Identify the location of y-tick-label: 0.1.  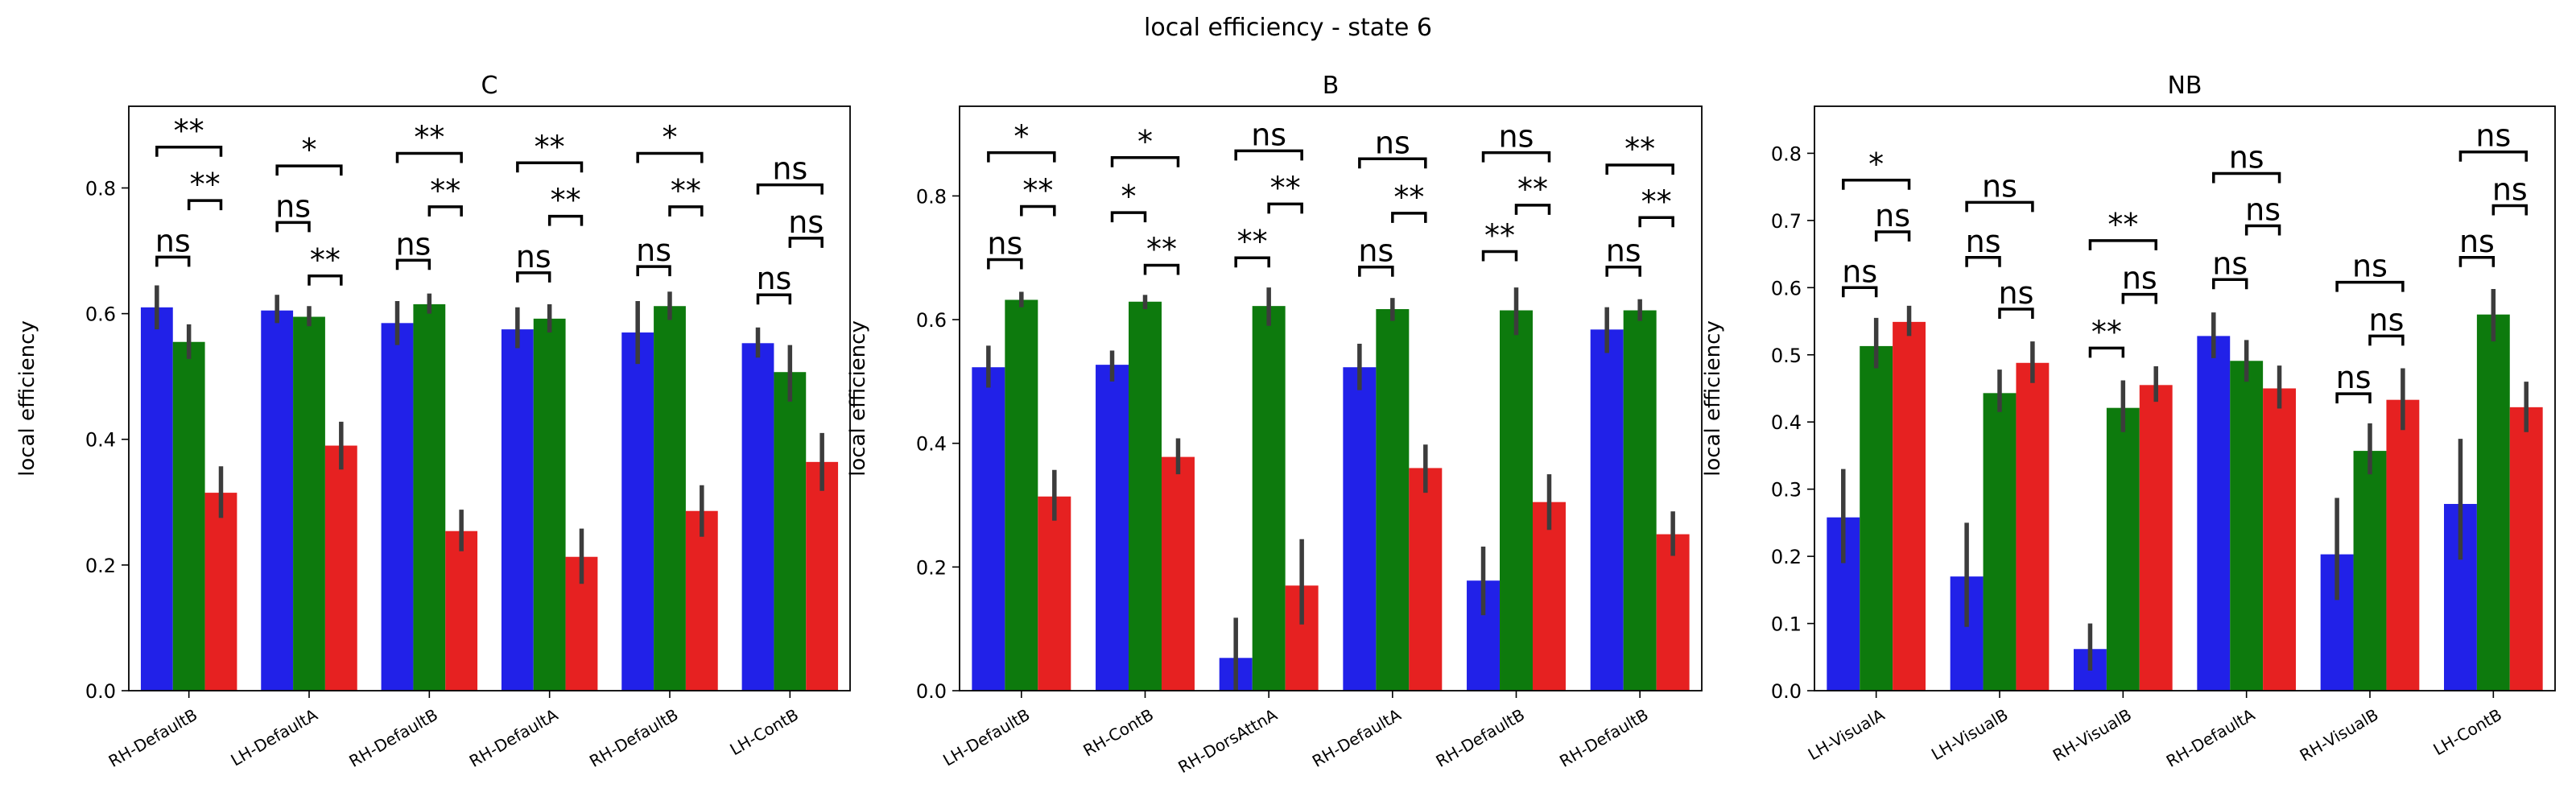
(1786, 624).